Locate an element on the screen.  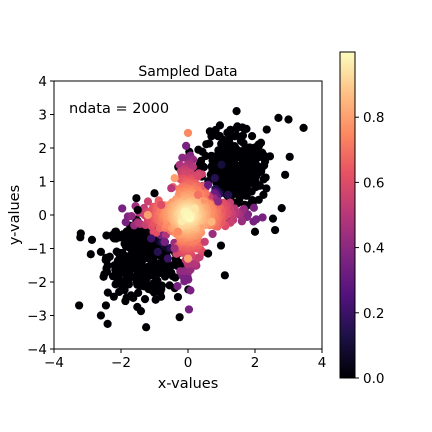
x-tick-label: 2 is located at coordinates (255, 363).